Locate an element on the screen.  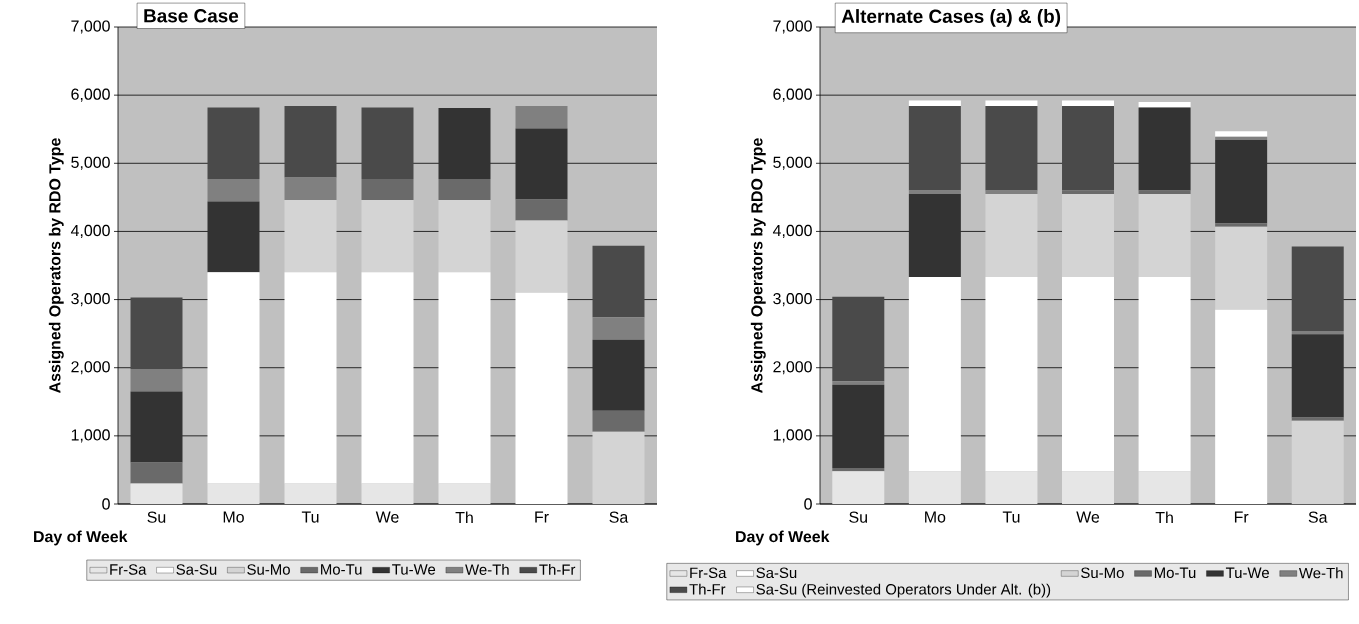
legend-label: Sa-Su (Reinvested Operators Under Alt. (b)) is located at coordinates (903, 590).